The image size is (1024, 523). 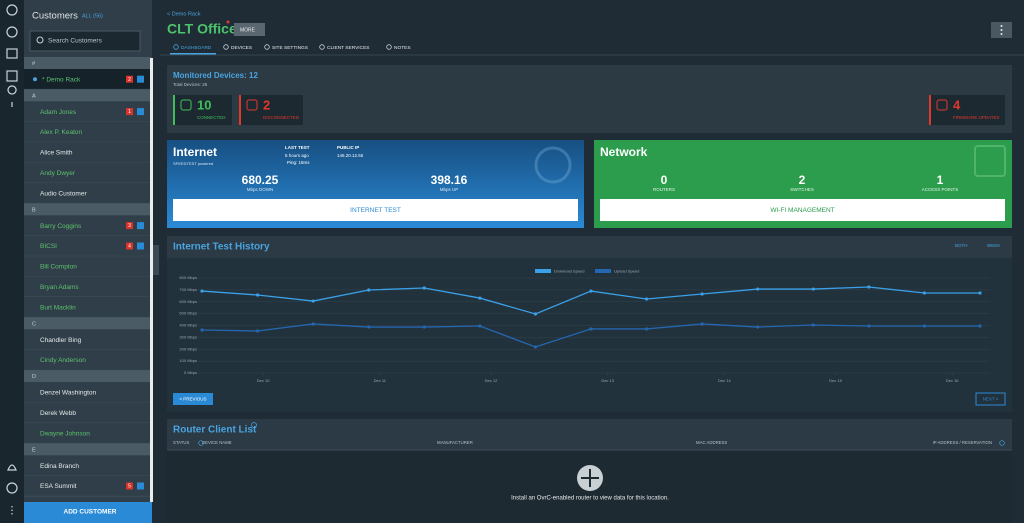 I want to click on customer-name: Burt Macklin, so click(x=58, y=307).